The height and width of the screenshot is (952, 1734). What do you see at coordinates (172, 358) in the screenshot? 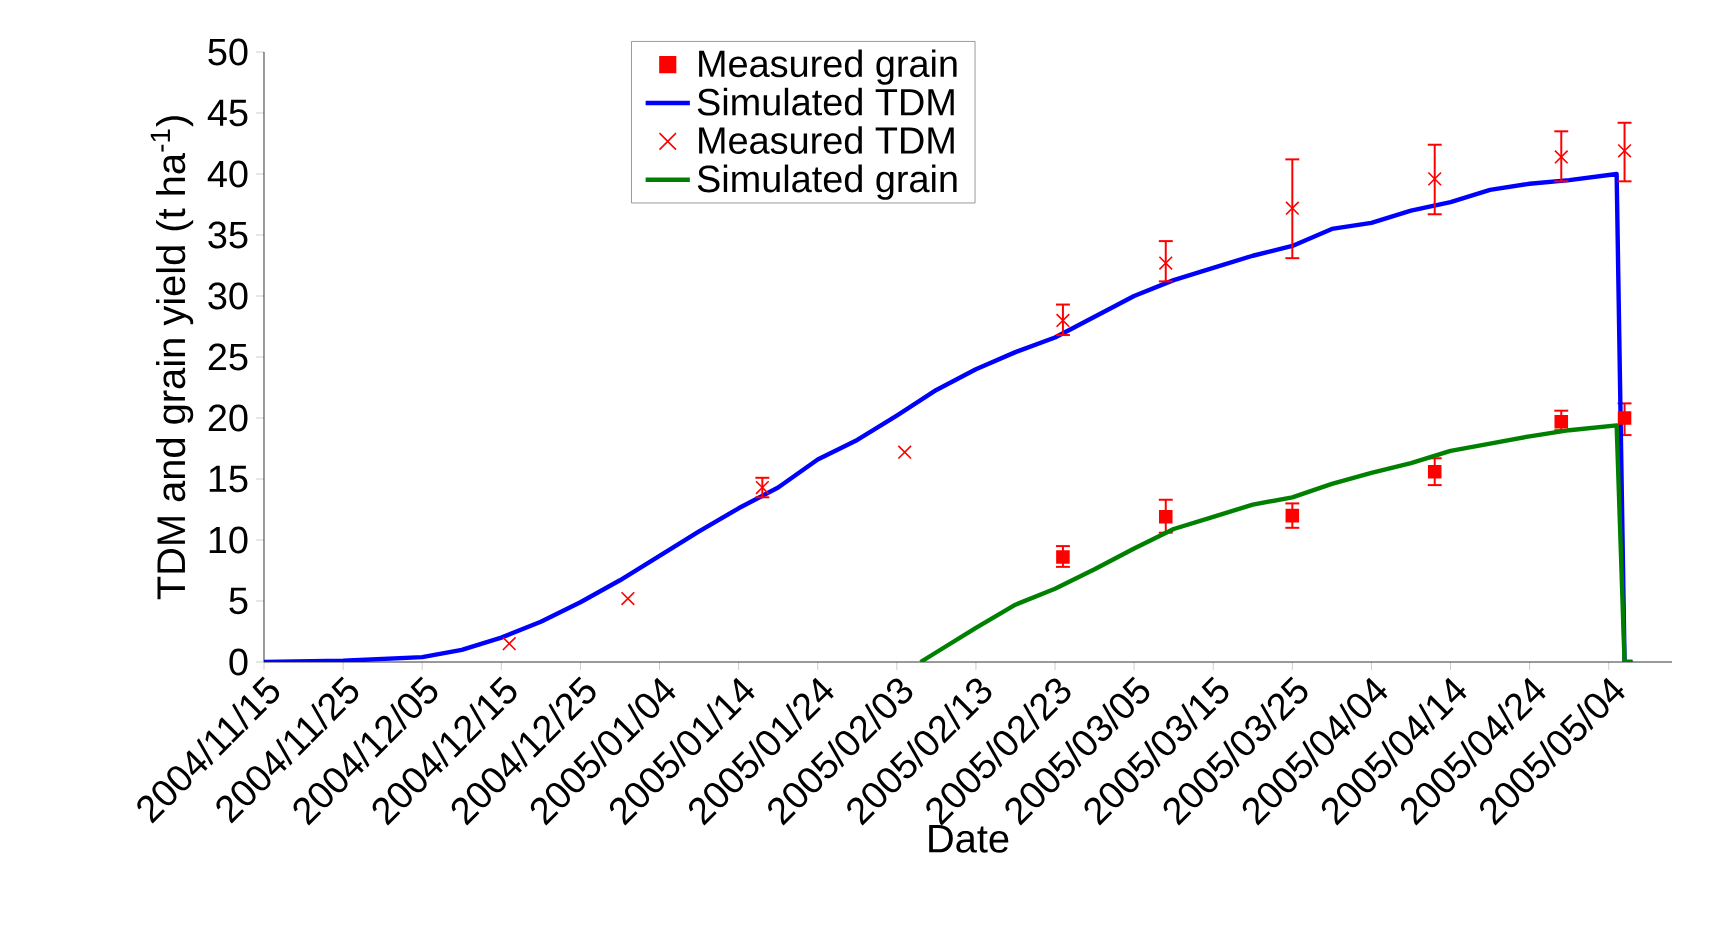
I see `y-axis-title: TDM and grain yield (t ha$^{-1}$)` at bounding box center [172, 358].